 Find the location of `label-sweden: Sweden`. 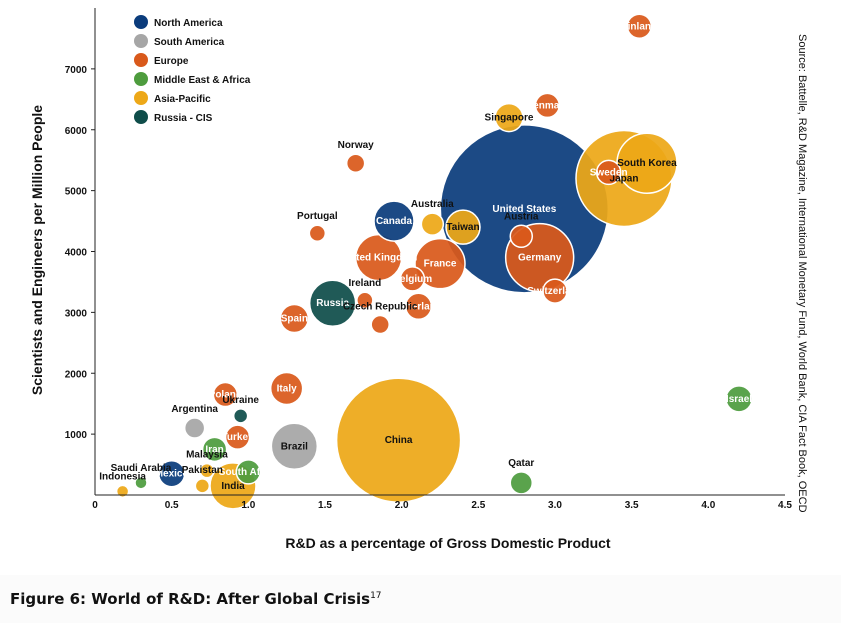

label-sweden: Sweden is located at coordinates (609, 172).